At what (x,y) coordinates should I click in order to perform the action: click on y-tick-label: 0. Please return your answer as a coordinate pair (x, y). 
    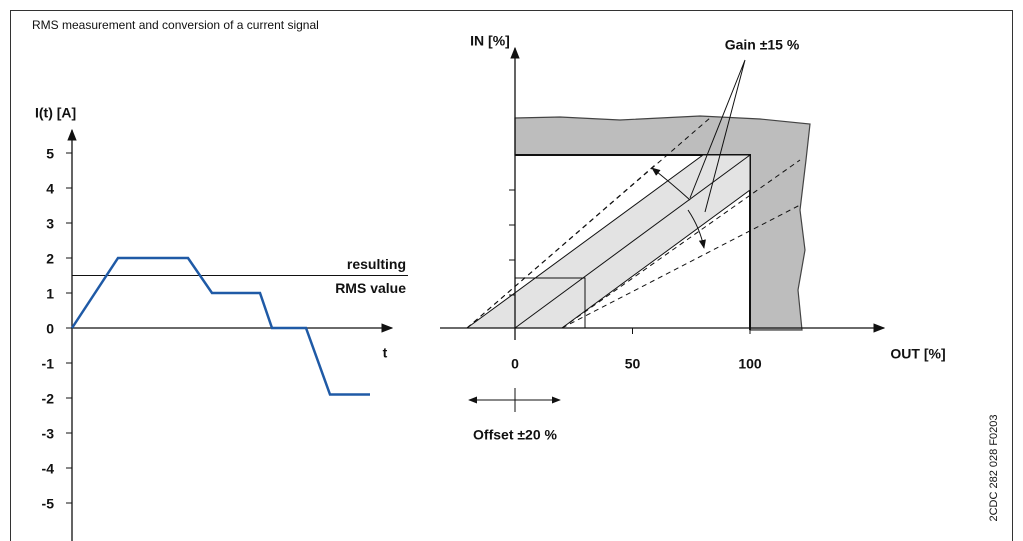
    Looking at the image, I should click on (50, 329).